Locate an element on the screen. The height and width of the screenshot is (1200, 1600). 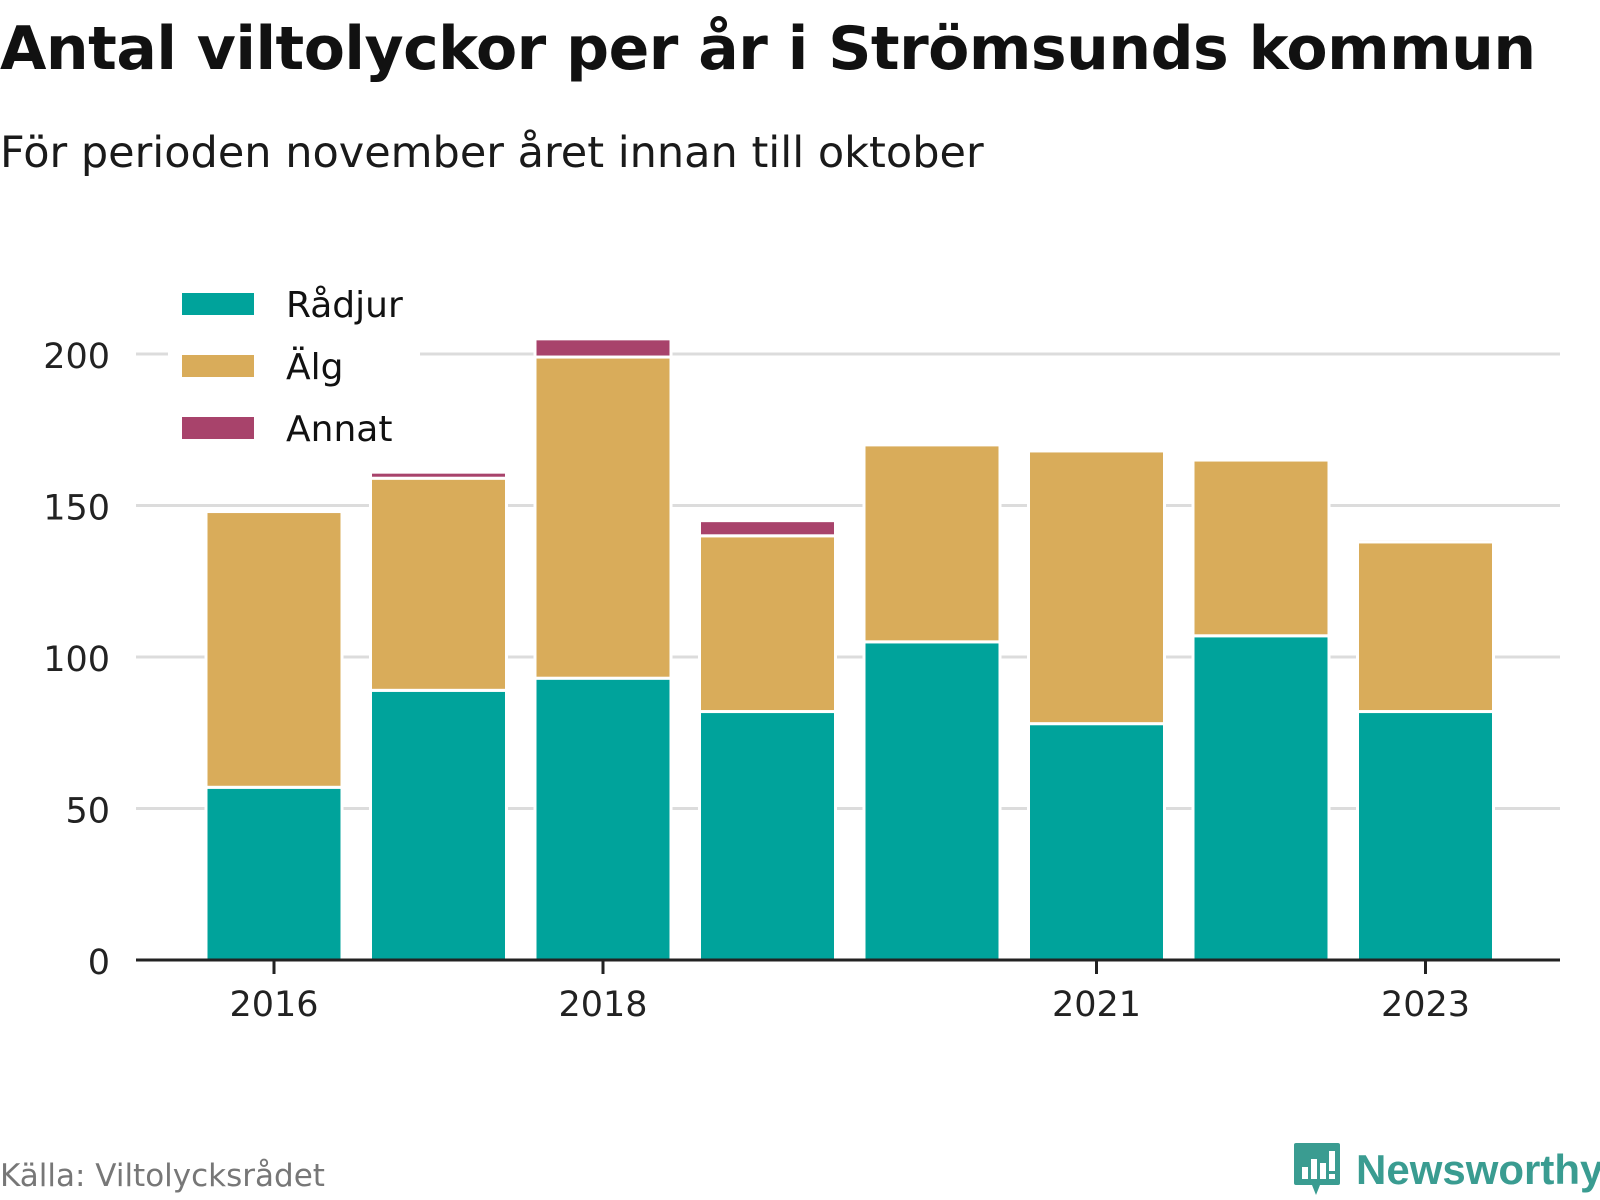
bar-2019-Älg is located at coordinates (767, 624).